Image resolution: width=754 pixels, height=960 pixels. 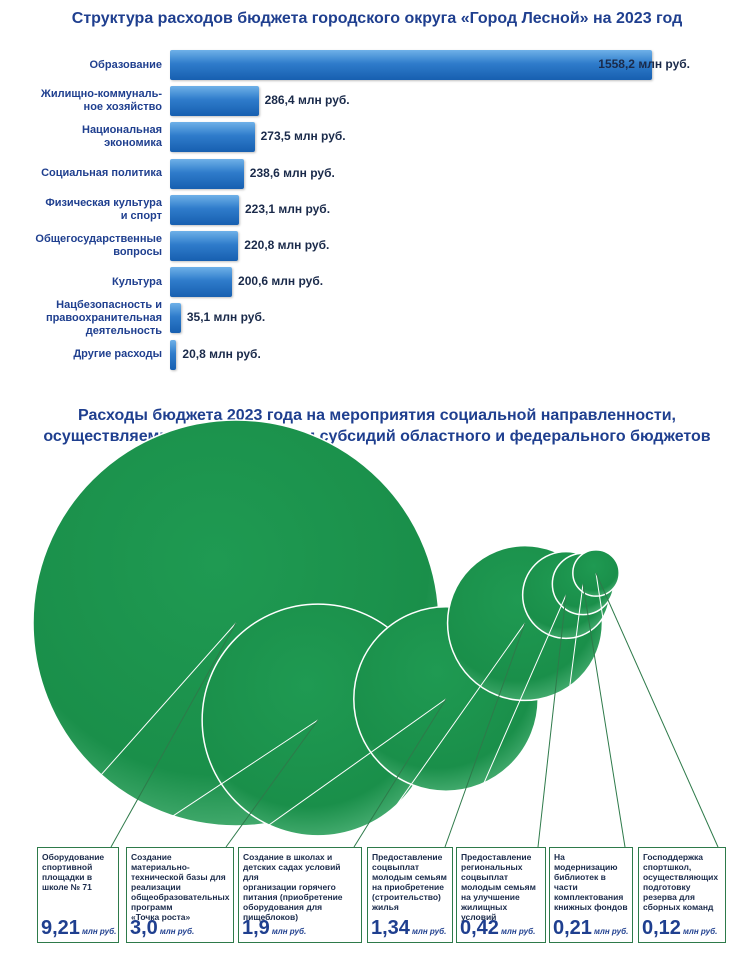 I want to click on bar-value-label: 273,5 млн руб., so click(x=303, y=136).